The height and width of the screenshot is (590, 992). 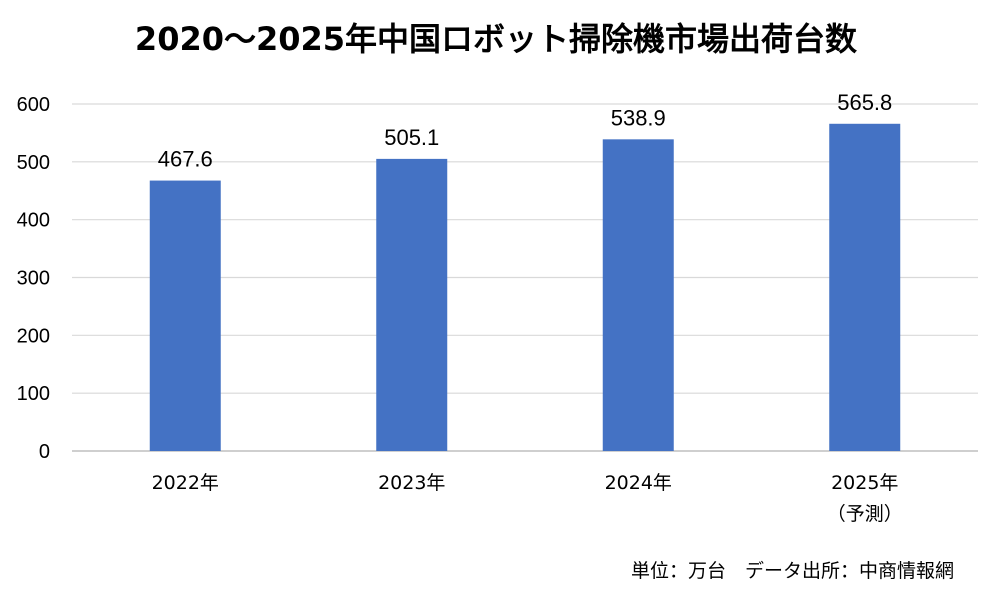 What do you see at coordinates (44, 452) in the screenshot?
I see `y-tick-label: 0` at bounding box center [44, 452].